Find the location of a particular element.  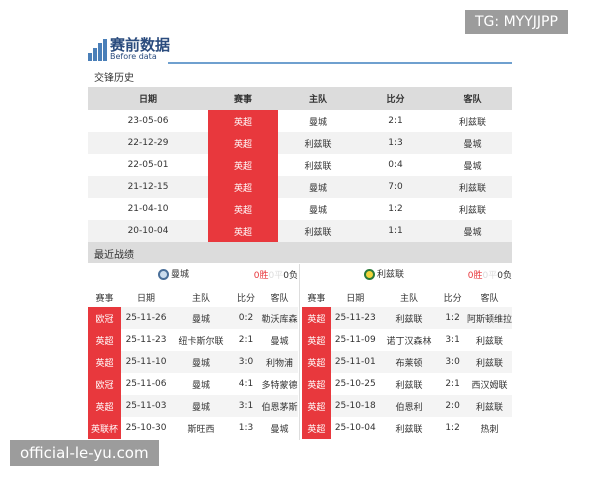

table-row: 英超 25-11-23 利兹联 1:2 阿斯顿维拉 is located at coordinates (407, 318).